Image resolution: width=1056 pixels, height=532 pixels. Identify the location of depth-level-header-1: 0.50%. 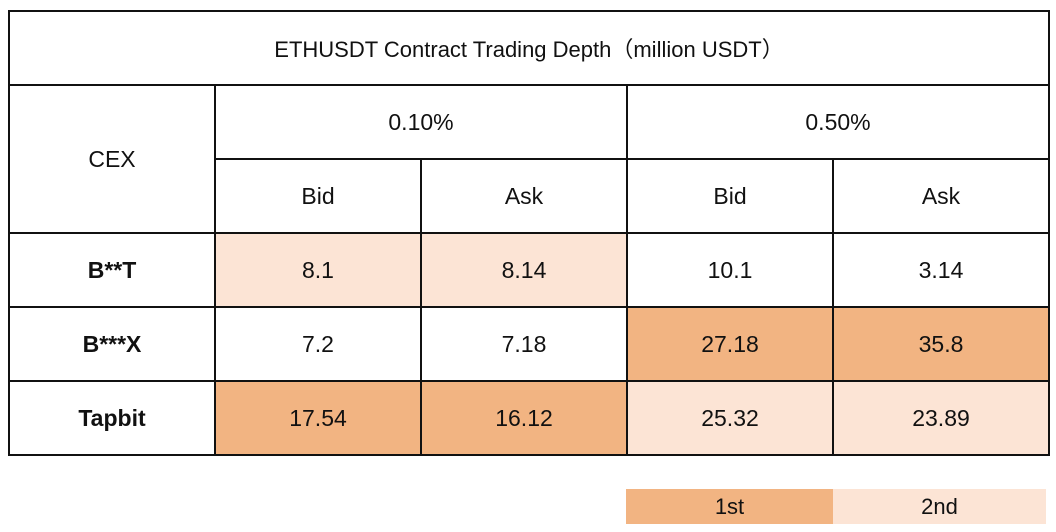
(838, 122).